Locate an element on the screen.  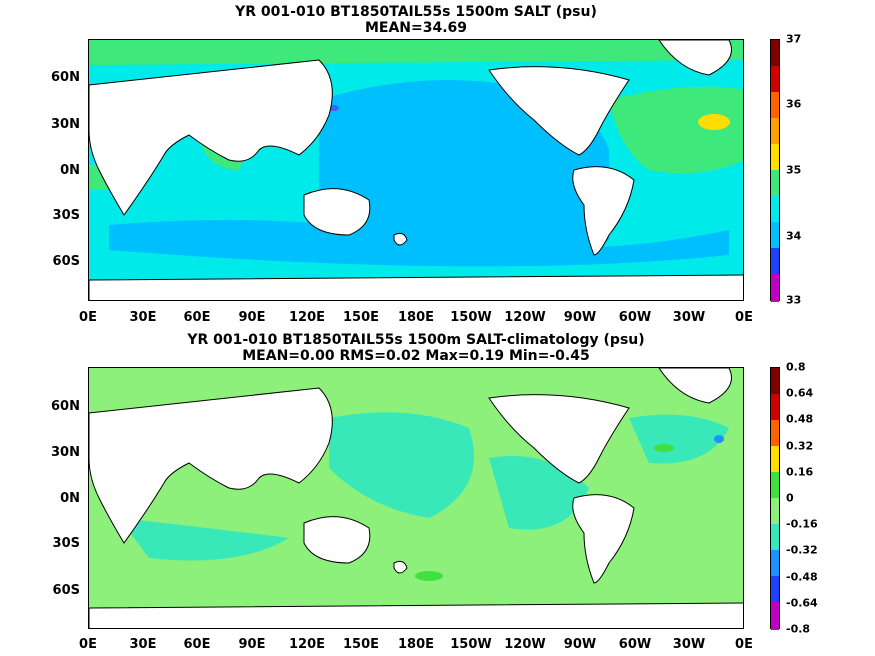
colorbar-label: 36 is located at coordinates (794, 104).